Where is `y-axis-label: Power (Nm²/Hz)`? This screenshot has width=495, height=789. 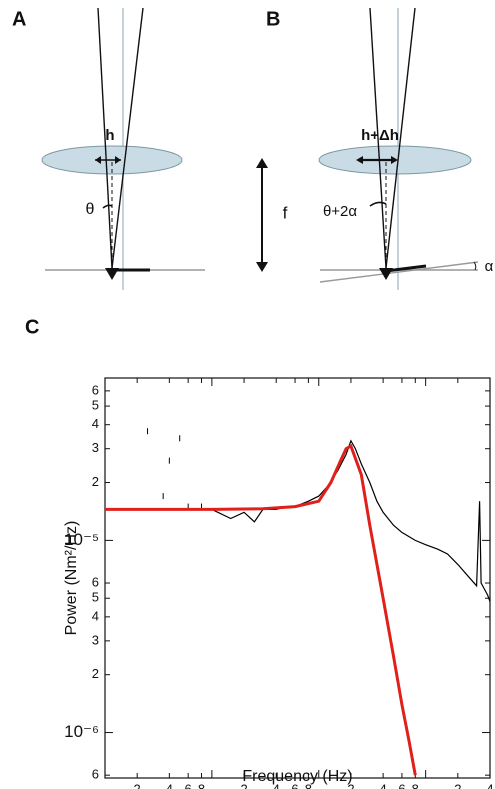 y-axis-label: Power (Nm²/Hz) is located at coordinates (71, 578).